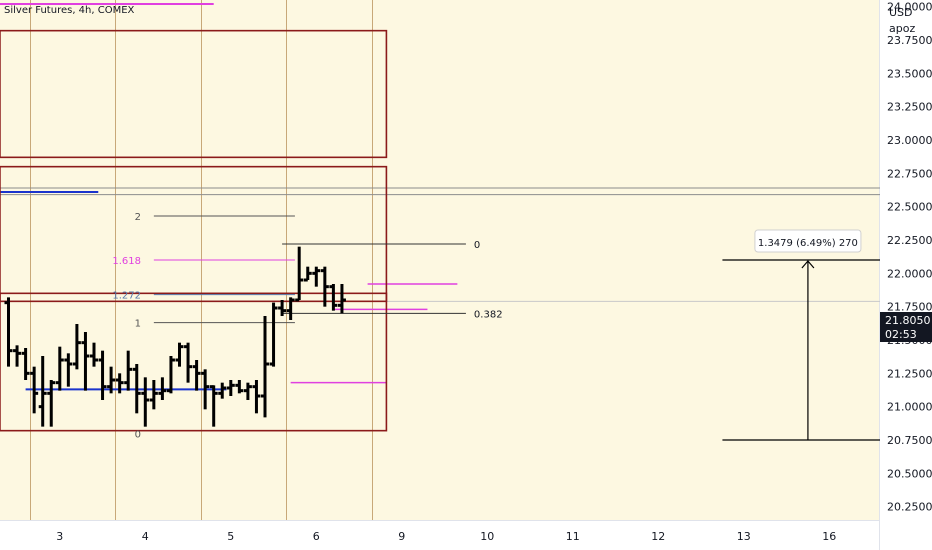  I want to click on price-axis-background, so click(906, 275).